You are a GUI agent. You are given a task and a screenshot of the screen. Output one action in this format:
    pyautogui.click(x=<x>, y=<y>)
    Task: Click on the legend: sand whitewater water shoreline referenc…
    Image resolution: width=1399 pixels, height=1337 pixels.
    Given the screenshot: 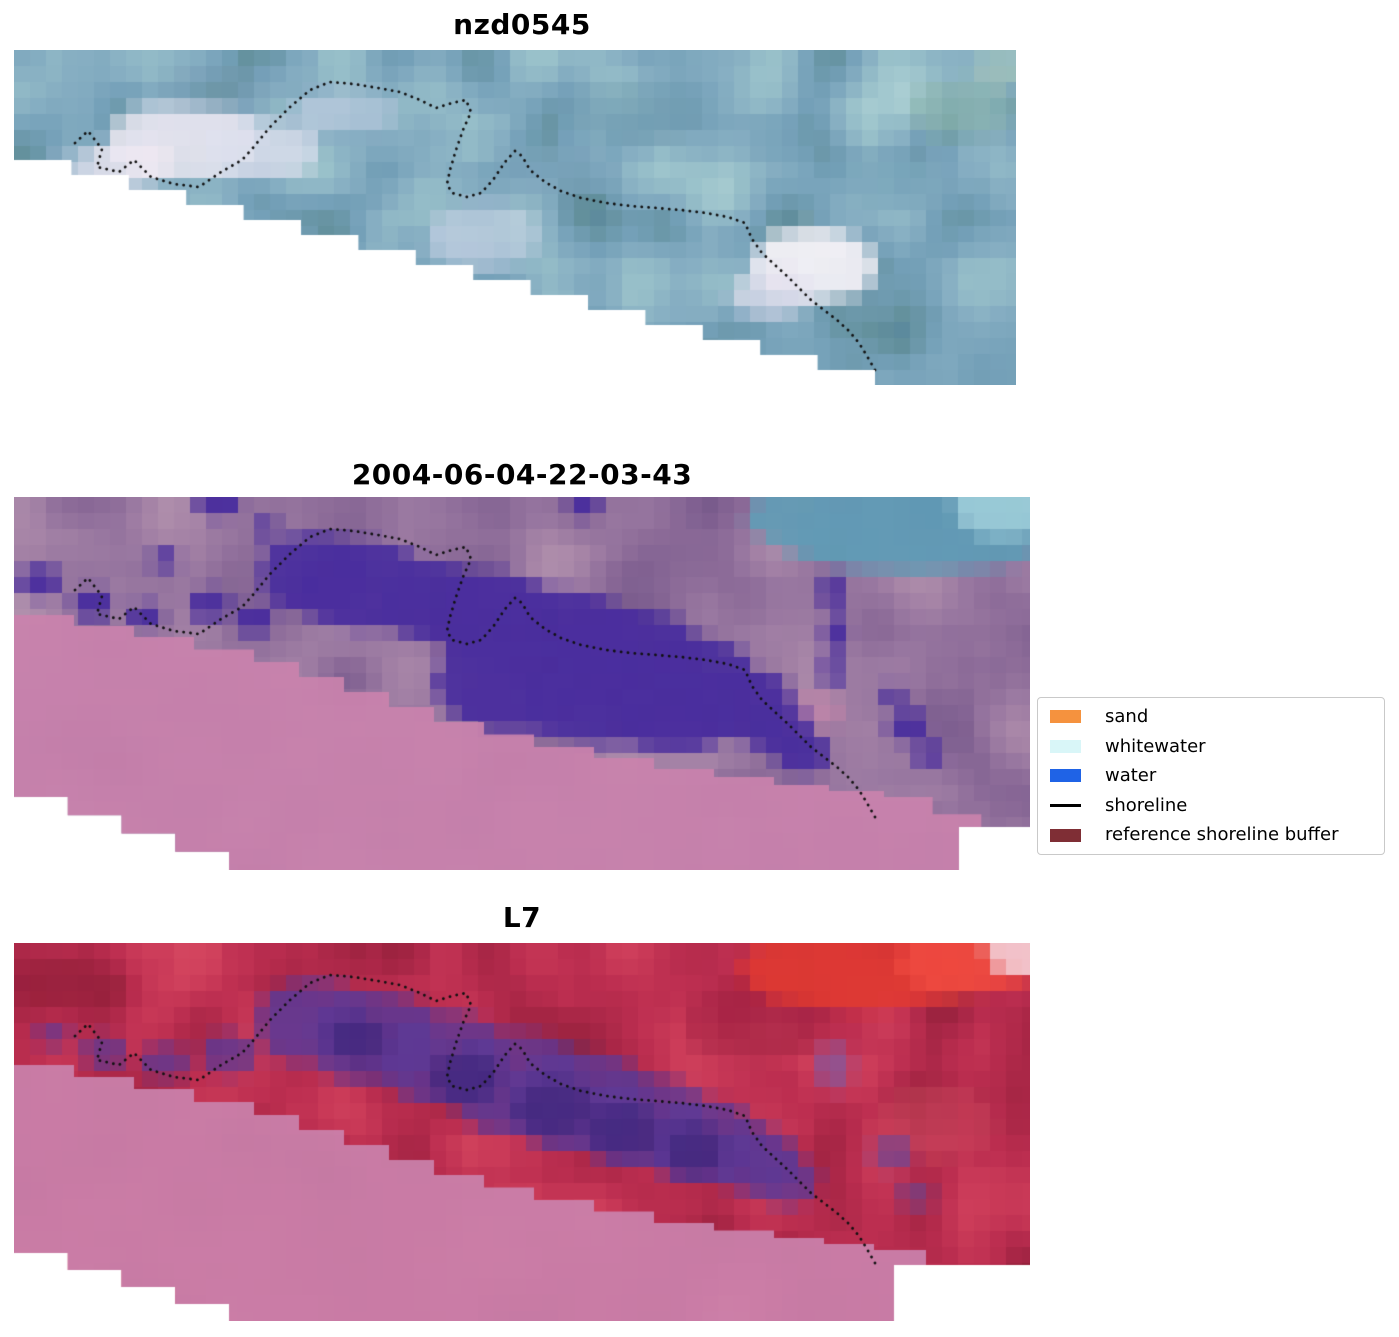 What is the action you would take?
    pyautogui.click(x=1211, y=776)
    